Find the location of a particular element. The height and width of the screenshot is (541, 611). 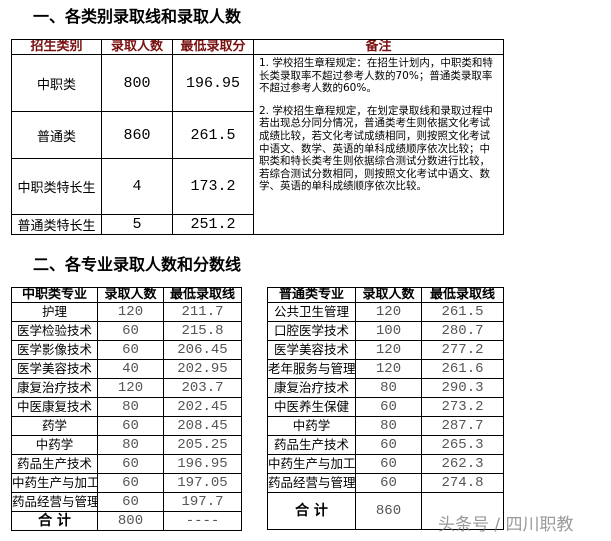

total-label: 合 计 is located at coordinates (54, 521).